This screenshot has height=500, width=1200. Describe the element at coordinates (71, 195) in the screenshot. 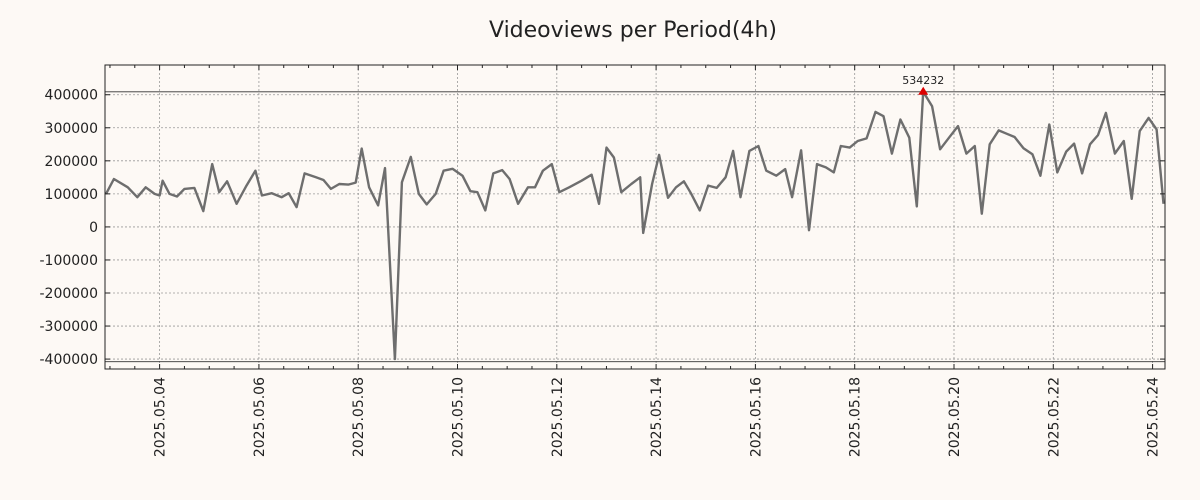

I see `y-tick-label: 100000` at that location.